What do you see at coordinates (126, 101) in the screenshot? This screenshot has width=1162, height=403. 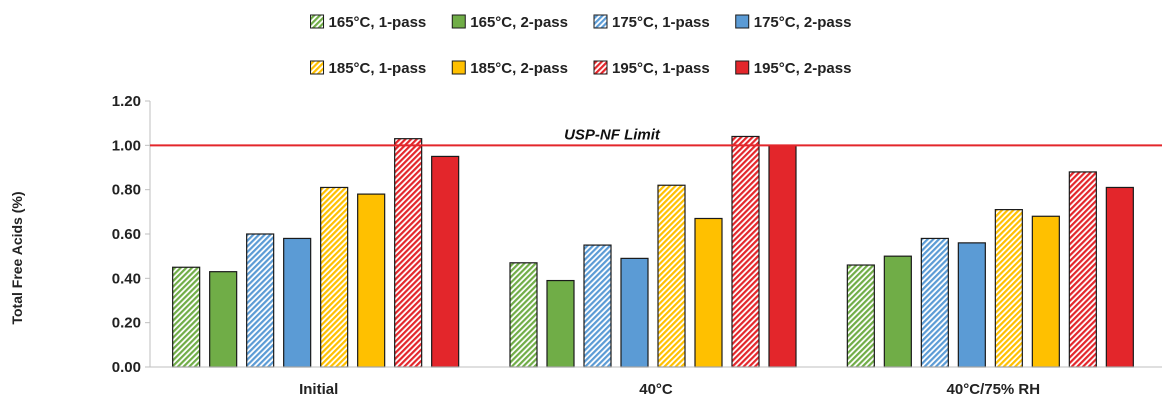 I see `y-tick-label: 1.20` at bounding box center [126, 101].